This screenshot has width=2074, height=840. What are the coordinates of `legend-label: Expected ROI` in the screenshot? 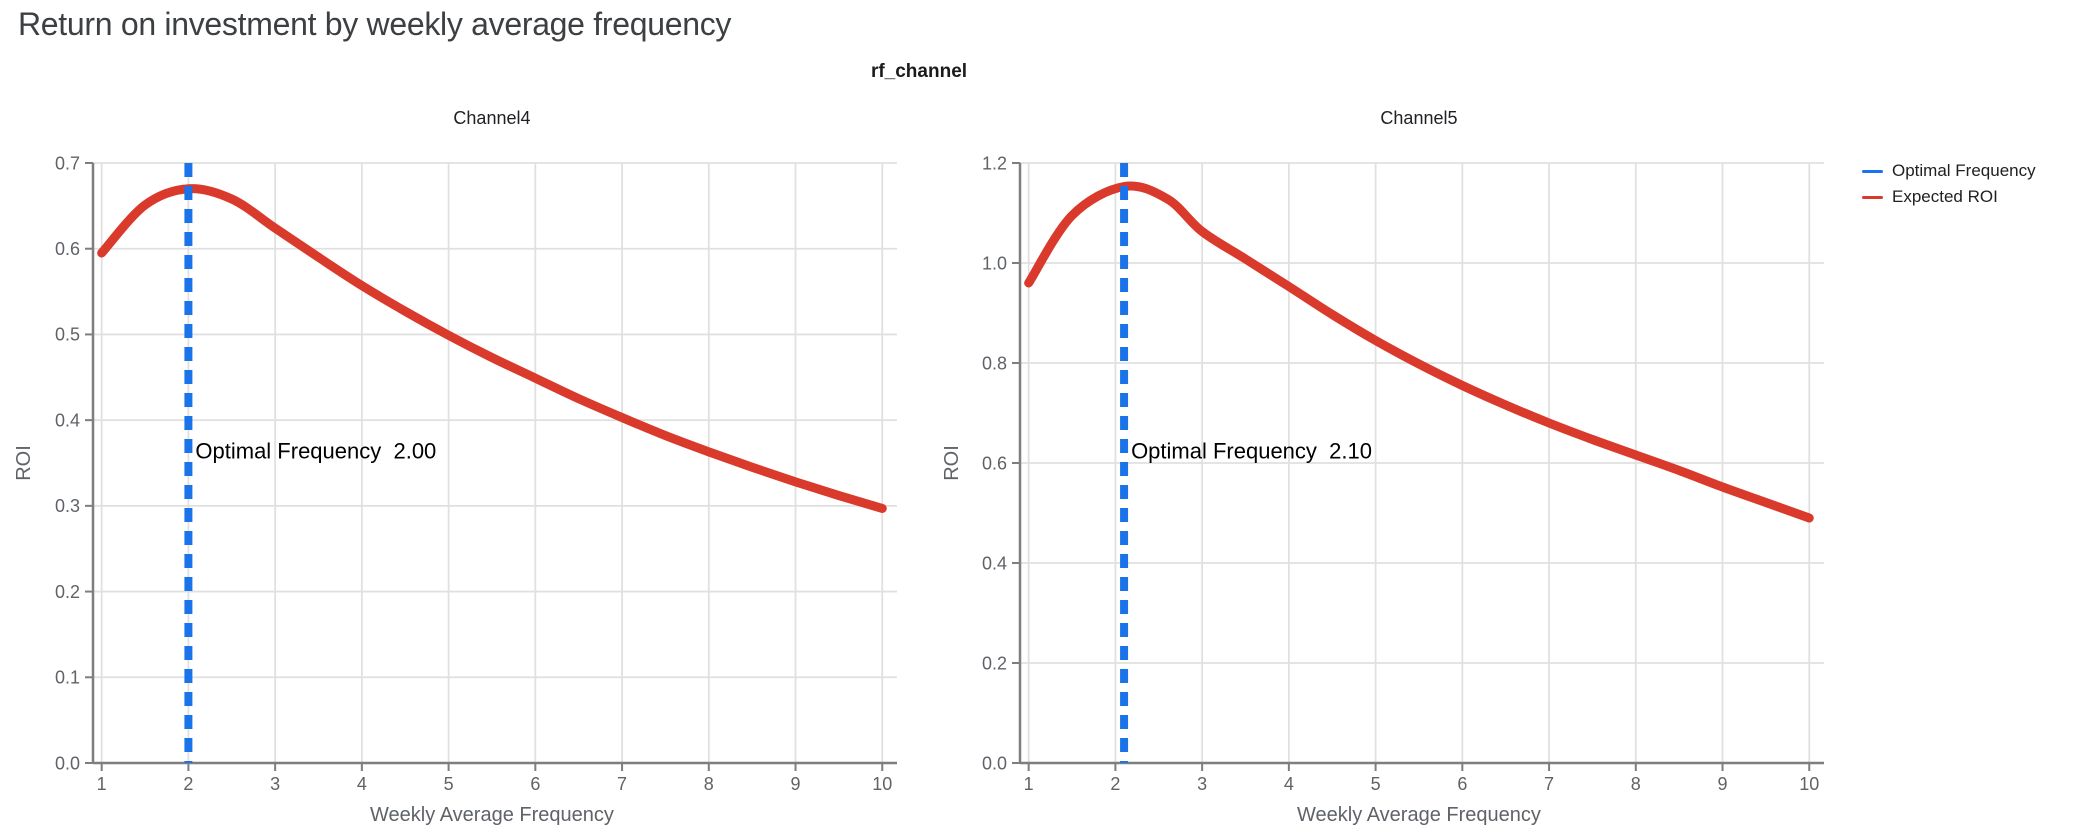 It's located at (1945, 196).